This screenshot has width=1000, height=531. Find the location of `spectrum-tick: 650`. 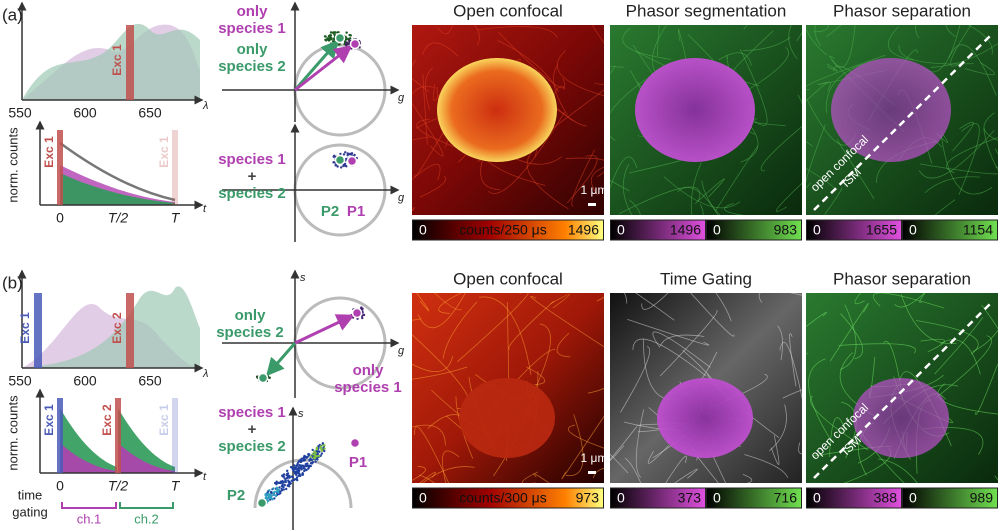

spectrum-tick: 650 is located at coordinates (150, 113).